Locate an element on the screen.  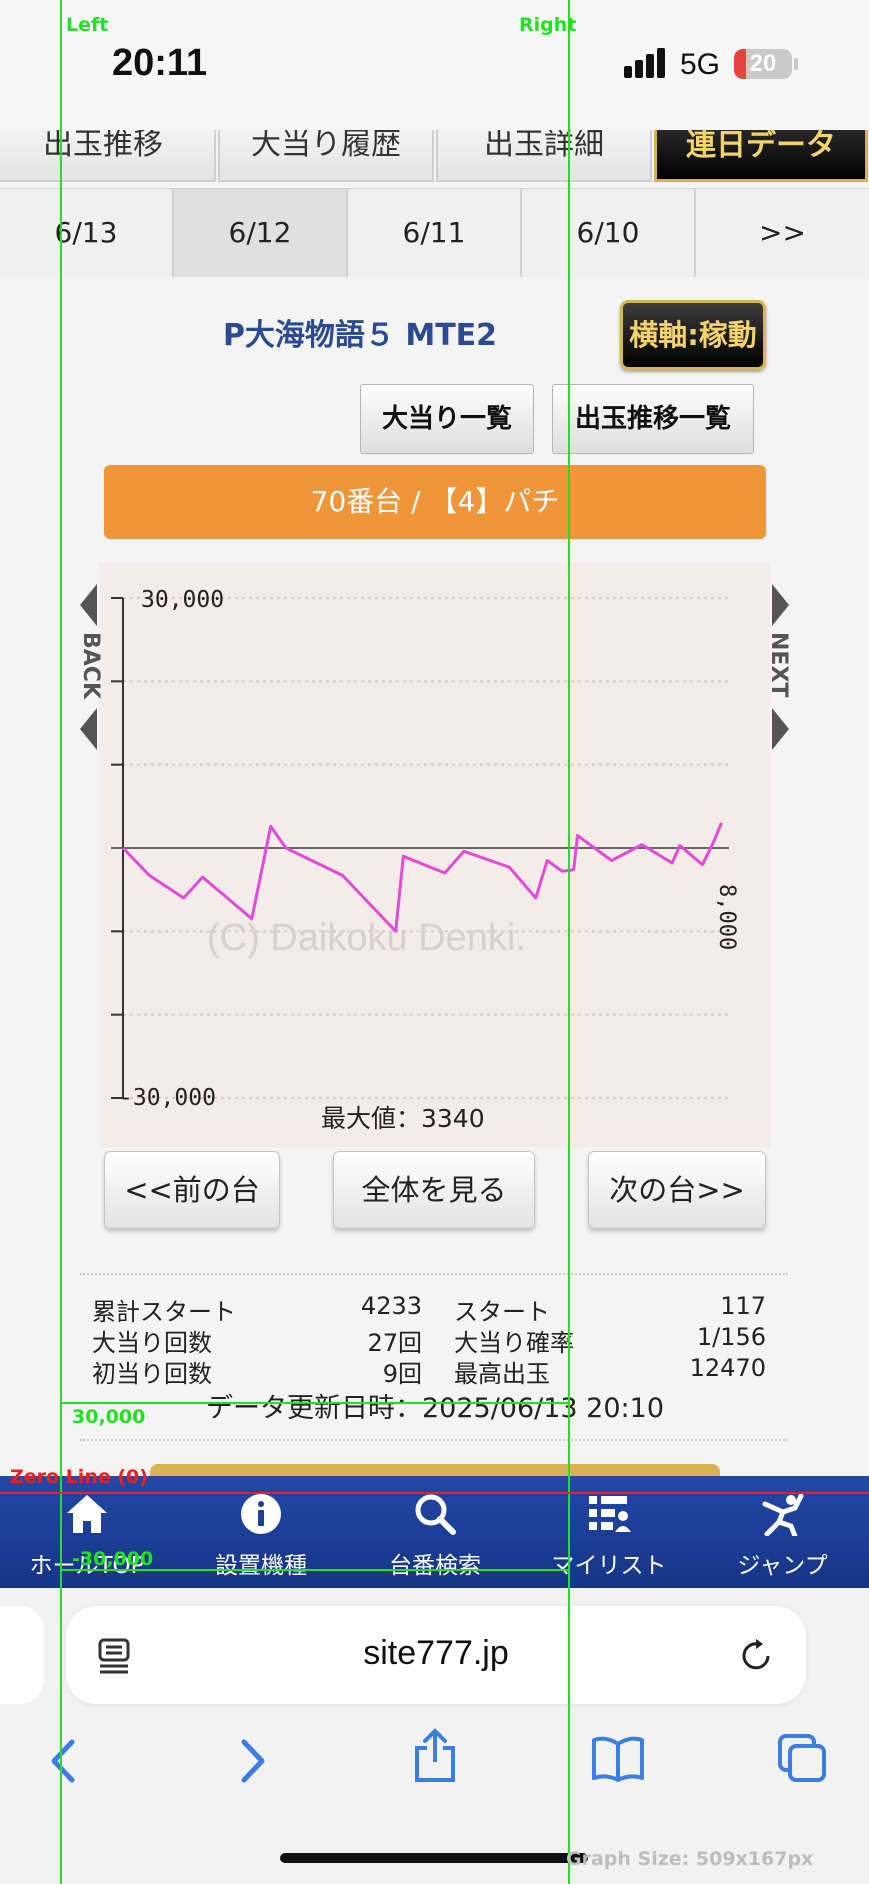
share-icon is located at coordinates (435, 1756).